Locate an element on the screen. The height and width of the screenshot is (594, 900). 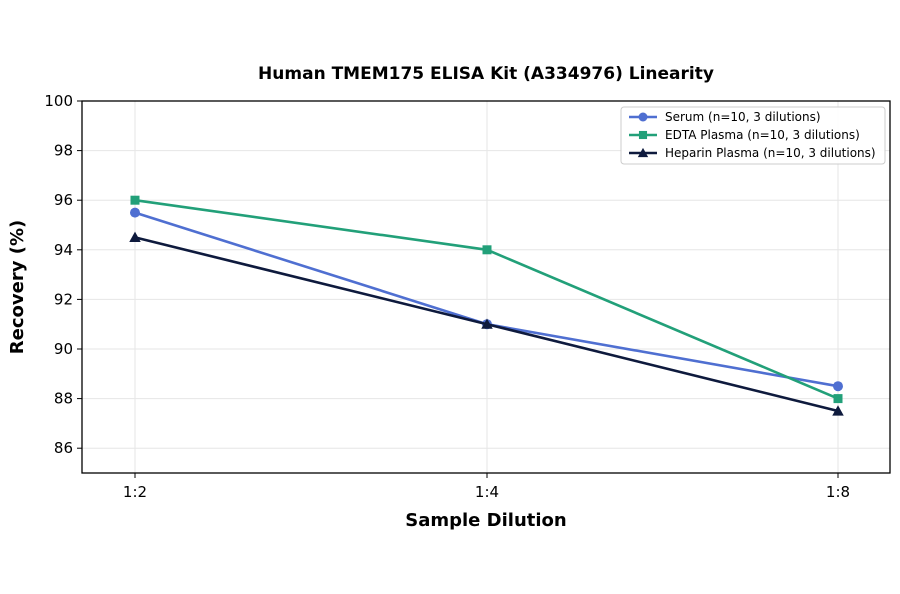
y-tick-label: 92 is located at coordinates (63, 299).